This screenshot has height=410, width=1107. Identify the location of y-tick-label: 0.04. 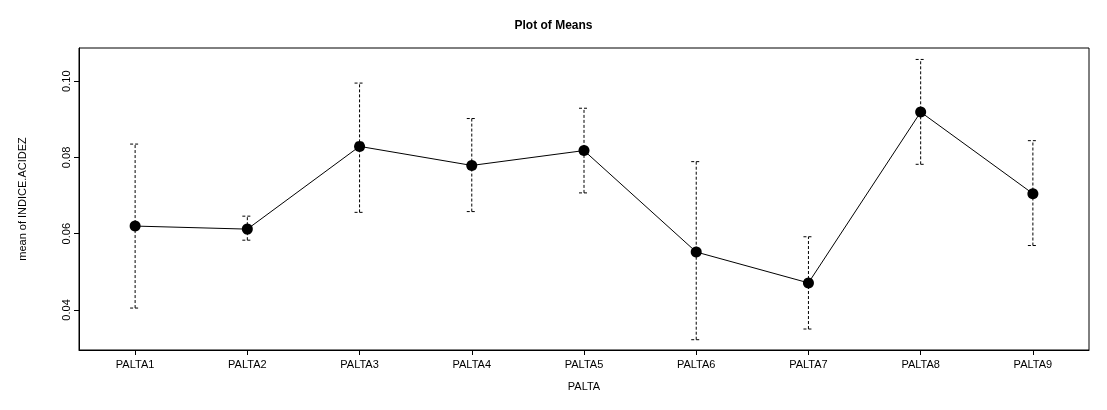
(65, 310).